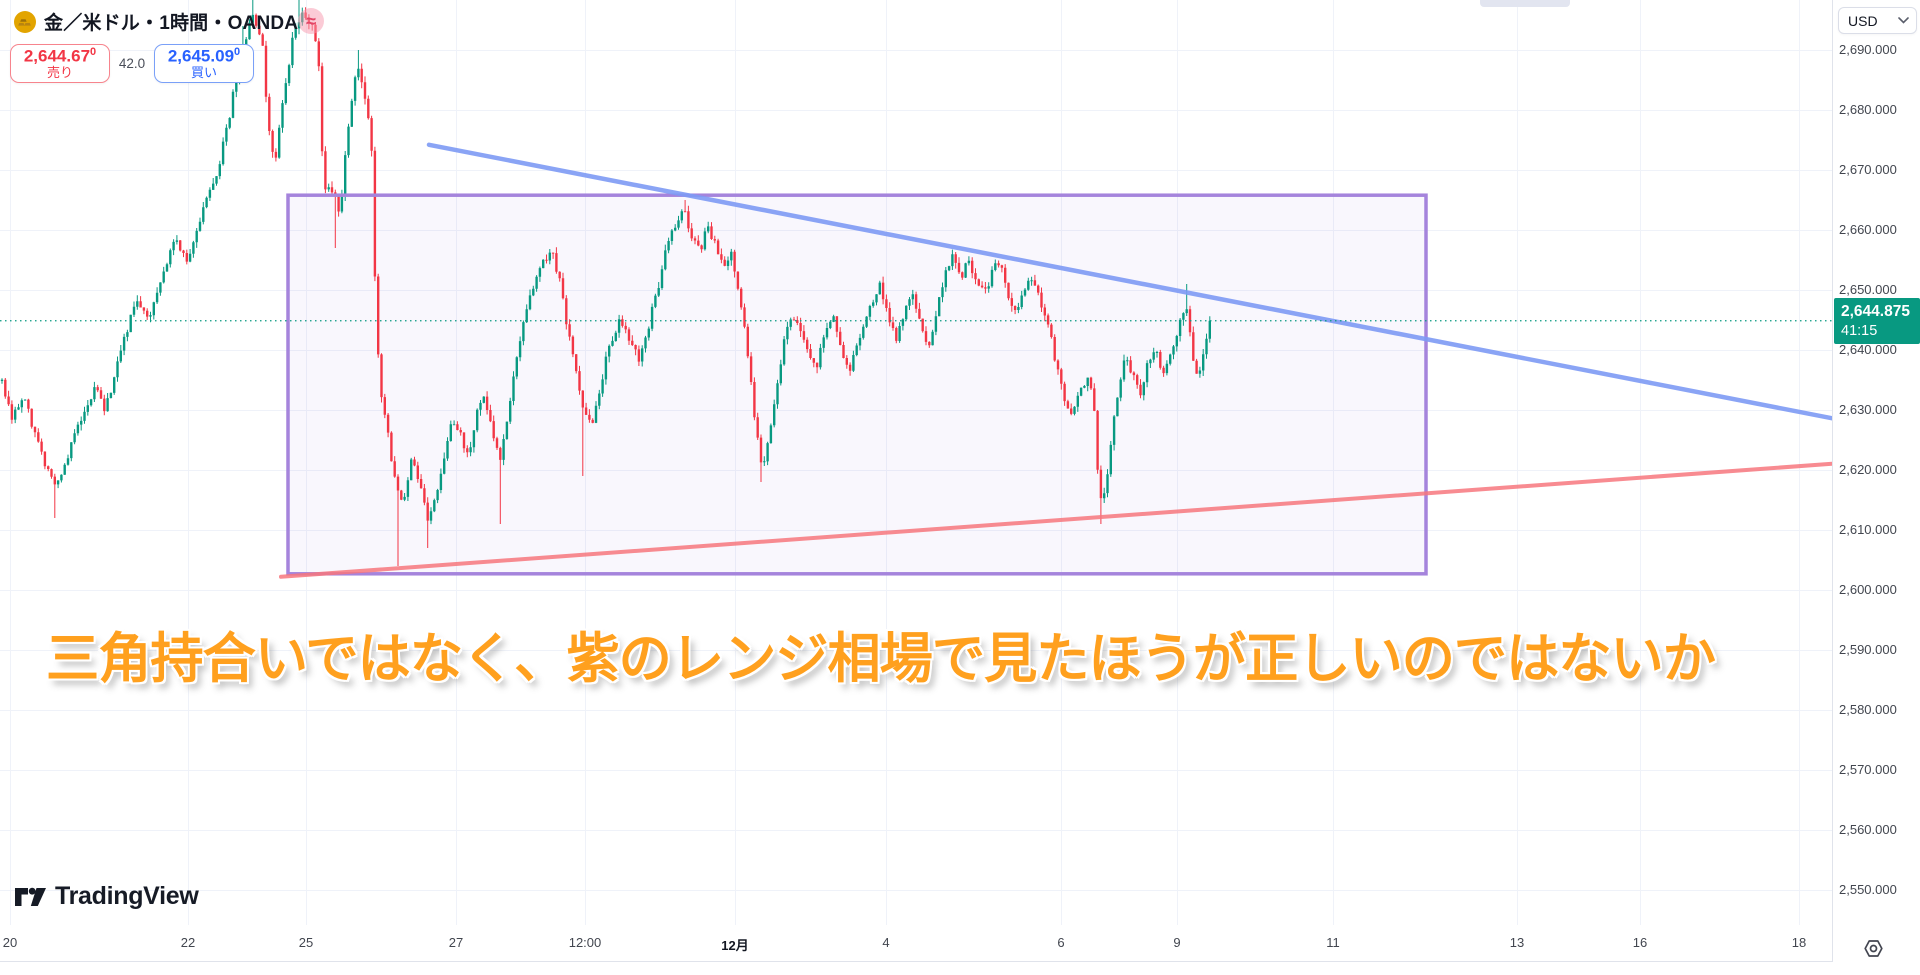  What do you see at coordinates (1799, 942) in the screenshot?
I see `time-axis-label: 18` at bounding box center [1799, 942].